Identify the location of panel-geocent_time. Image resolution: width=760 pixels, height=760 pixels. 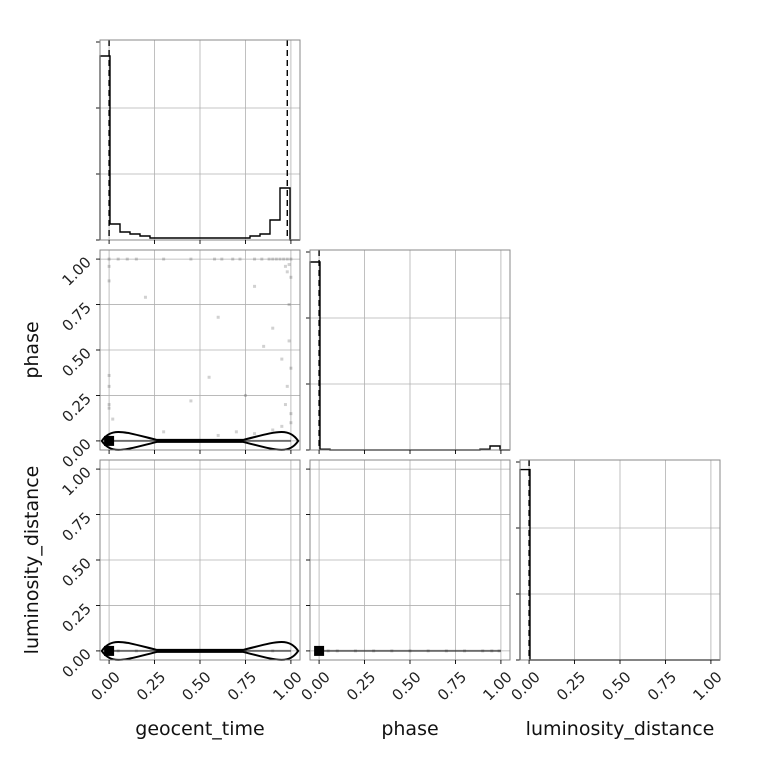
(198, 141).